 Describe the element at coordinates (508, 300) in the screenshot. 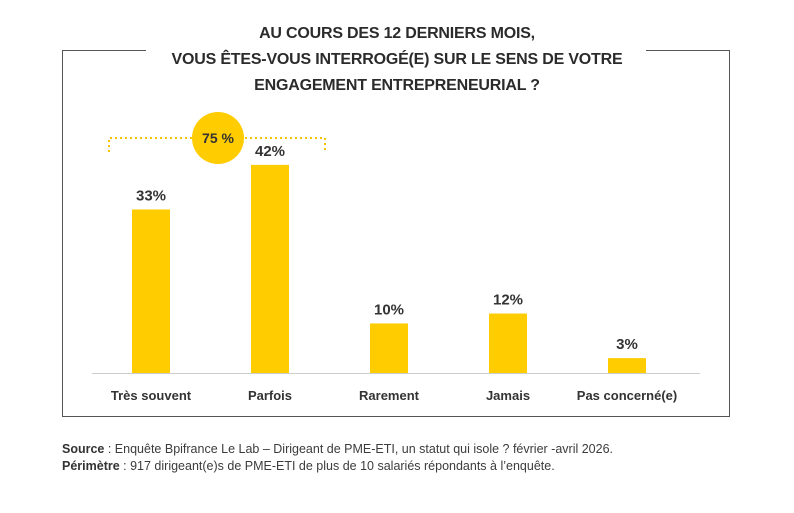

I see `value-label-4: 12%` at that location.